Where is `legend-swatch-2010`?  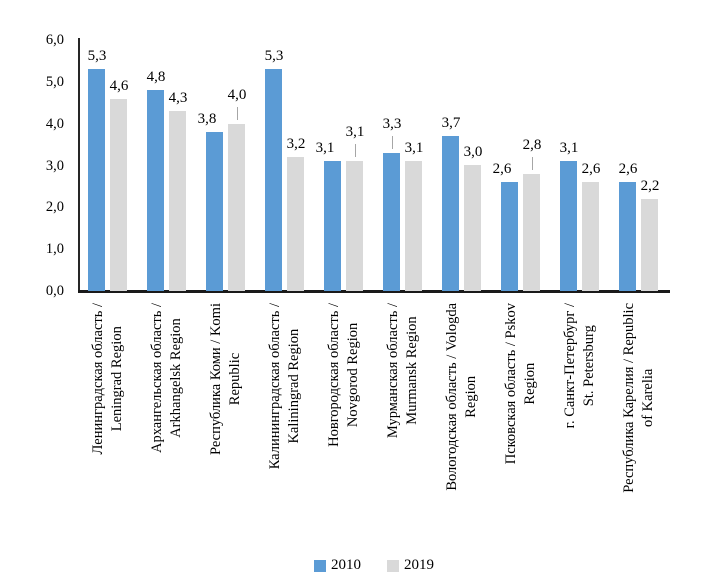
legend-swatch-2010 is located at coordinates (320, 565).